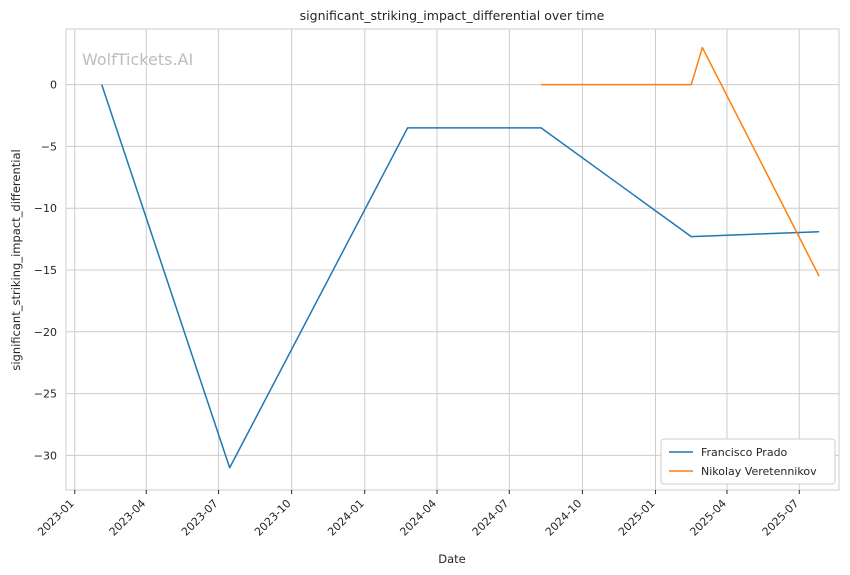  I want to click on x-tick-label: 2023-10, so click(273, 518).